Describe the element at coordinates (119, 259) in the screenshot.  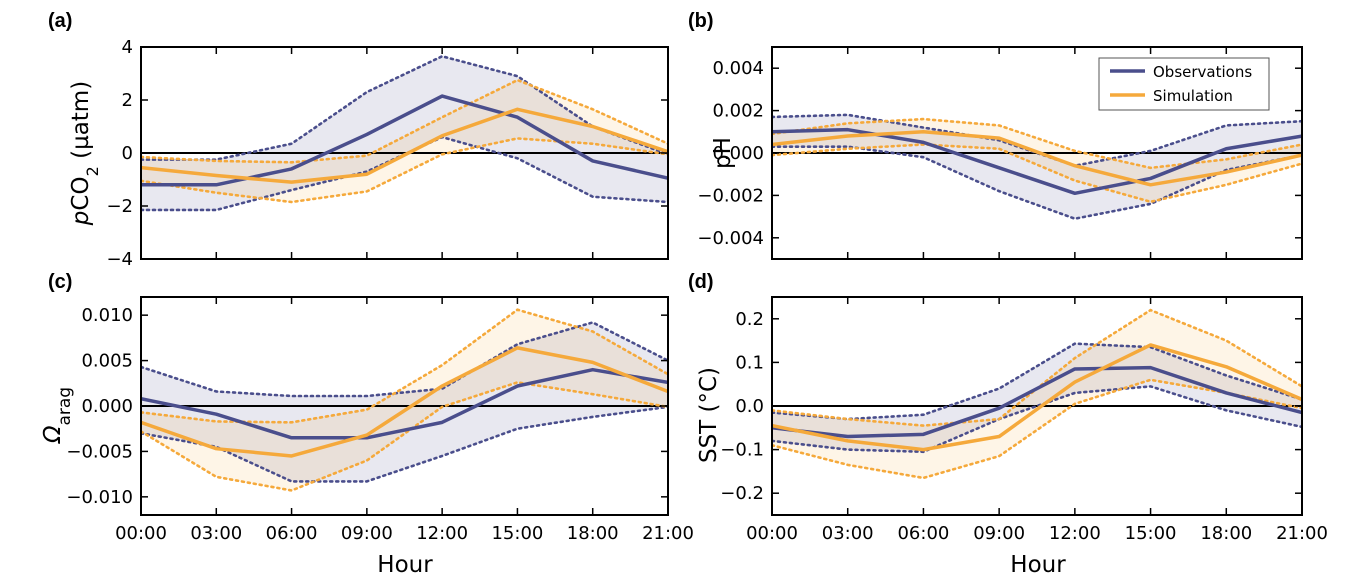
I see `ytick-label-a: −4` at that location.